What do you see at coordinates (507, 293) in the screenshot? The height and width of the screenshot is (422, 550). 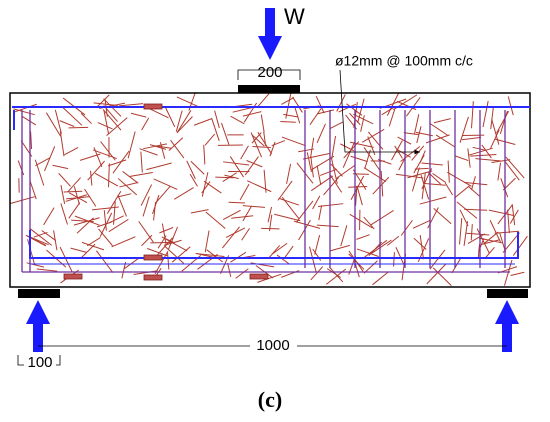 I see `support-right` at bounding box center [507, 293].